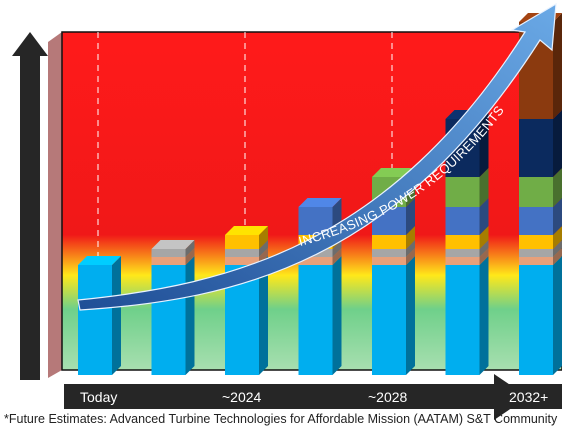 This screenshot has width=562, height=447. I want to click on plot-back-wall-edge, so click(55, 205).